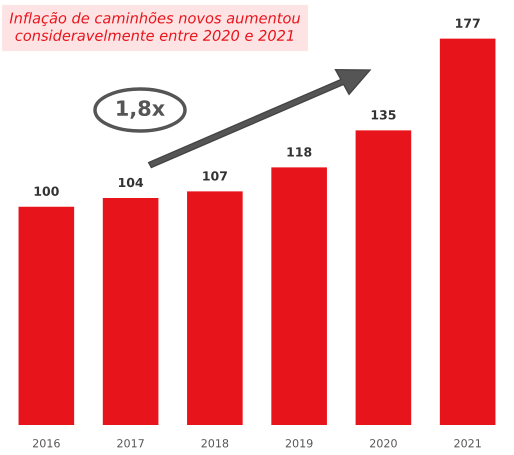 The image size is (514, 455). Describe the element at coordinates (141, 109) in the screenshot. I see `annotation: 1,8x` at that location.